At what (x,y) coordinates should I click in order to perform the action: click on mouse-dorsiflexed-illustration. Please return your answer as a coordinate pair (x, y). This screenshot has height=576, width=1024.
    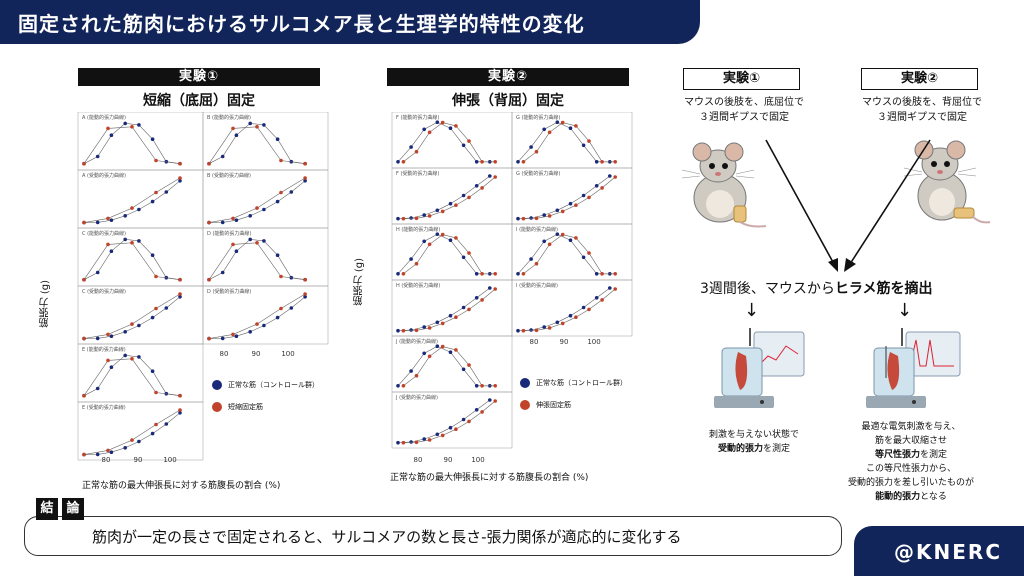
    Looking at the image, I should click on (947, 182).